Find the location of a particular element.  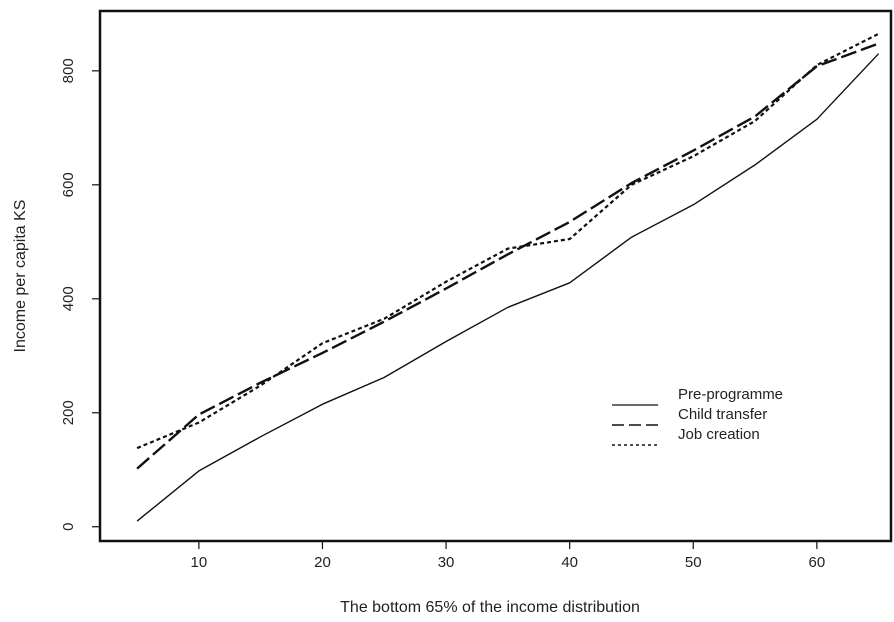

y-axis: 0 200 400 600 800 is located at coordinates (80, 294).